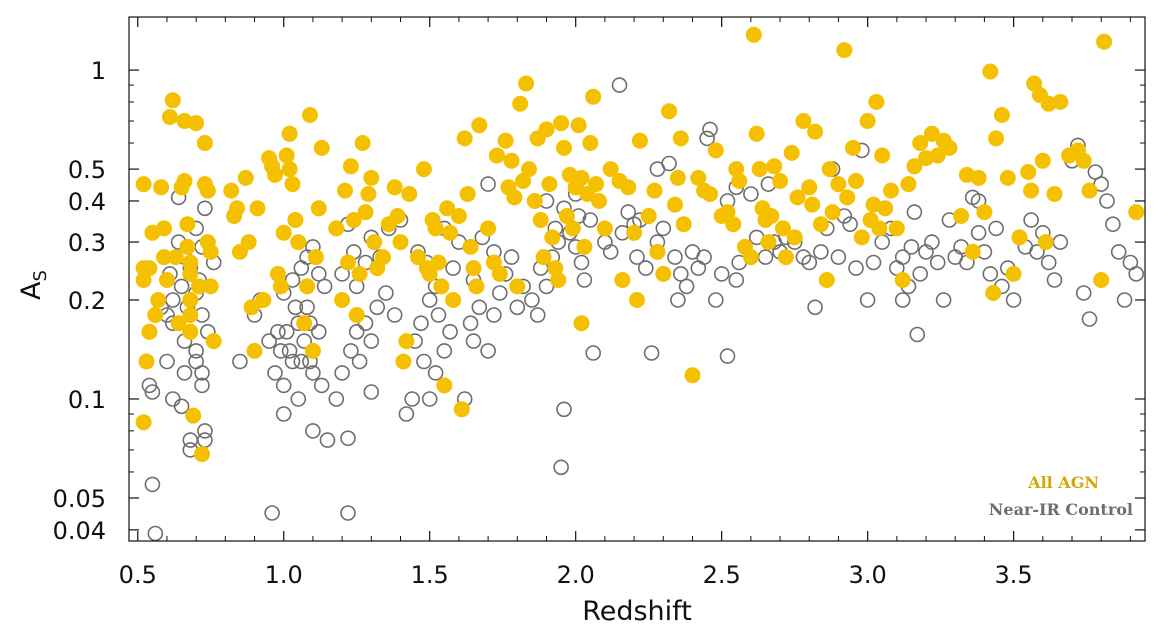 Image resolution: width=1175 pixels, height=626 pixels. What do you see at coordinates (33, 285) in the screenshot?
I see `y-axis-title: AS` at bounding box center [33, 285].